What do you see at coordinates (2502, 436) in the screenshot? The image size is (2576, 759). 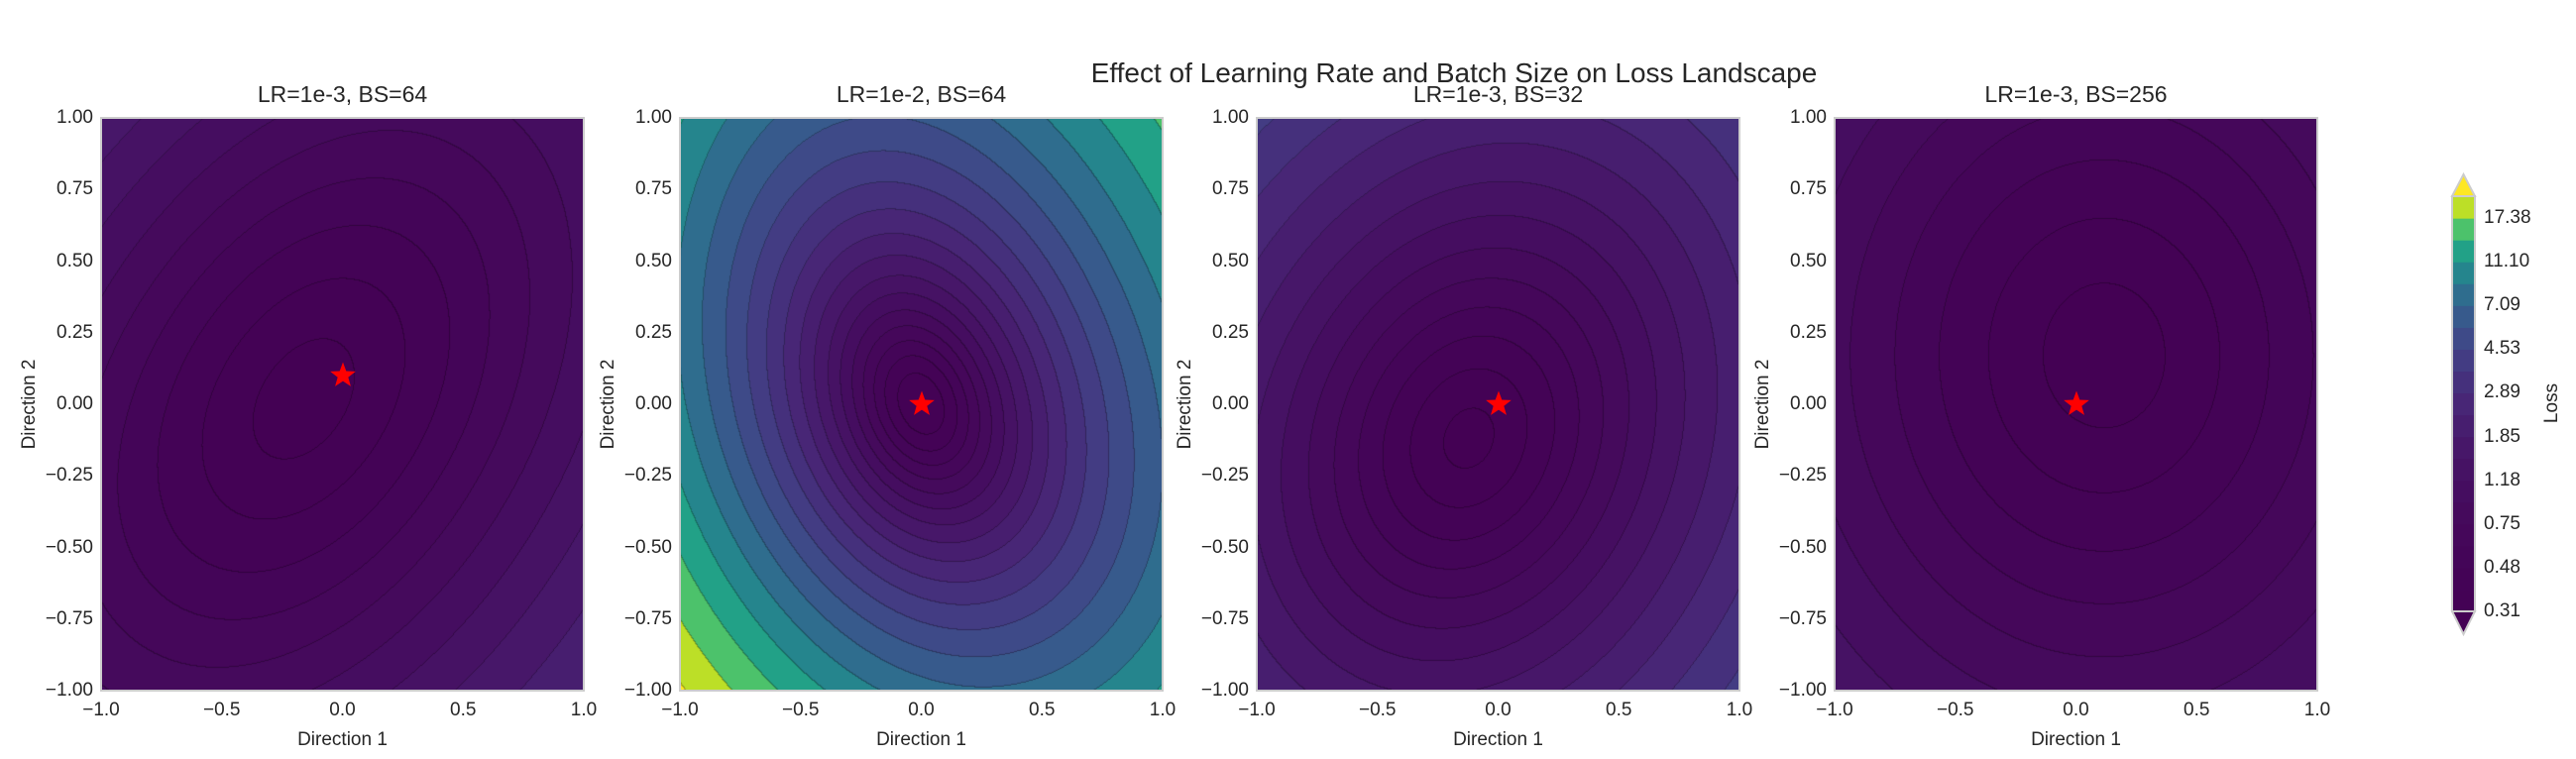 I see `colorbar-tick-label: 1.85` at bounding box center [2502, 436].